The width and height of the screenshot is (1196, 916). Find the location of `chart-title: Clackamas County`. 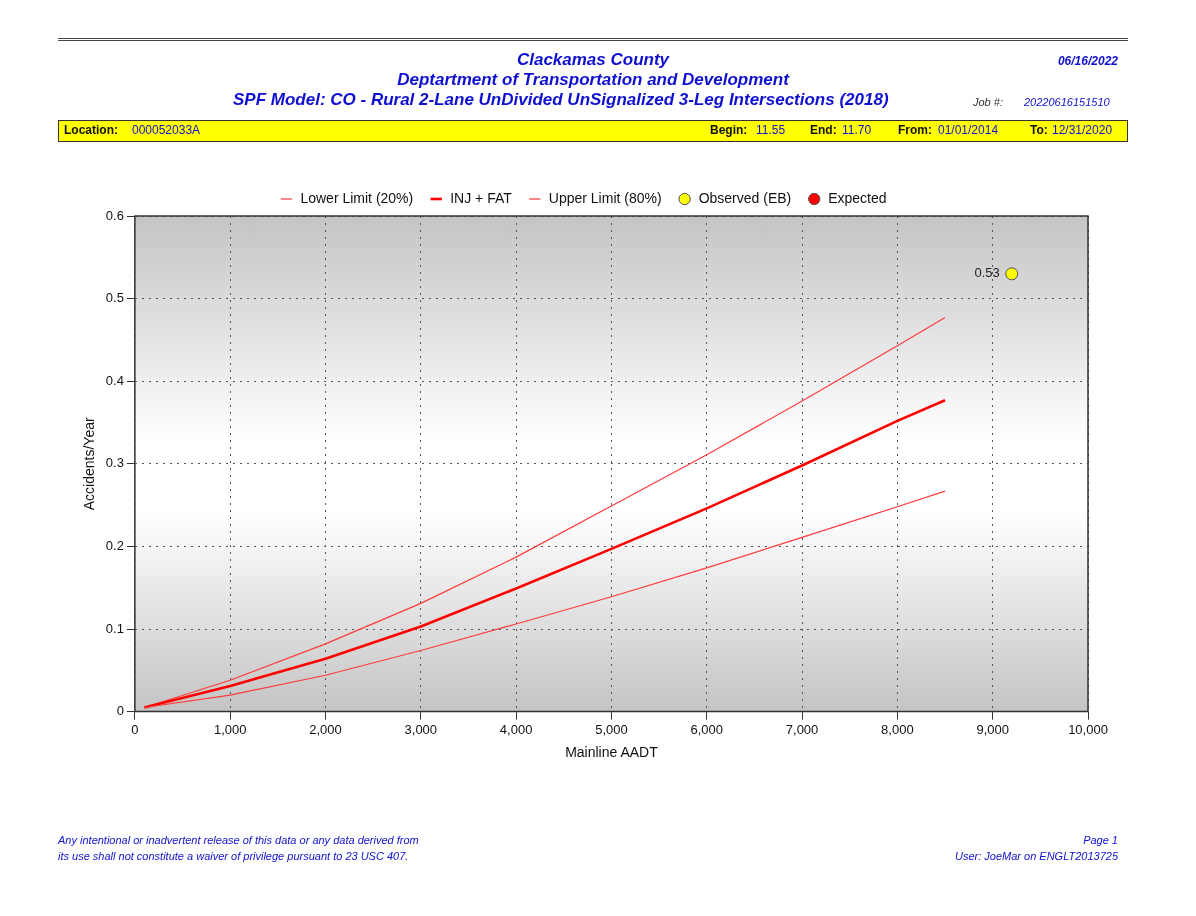

chart-title: Clackamas County is located at coordinates (593, 60).